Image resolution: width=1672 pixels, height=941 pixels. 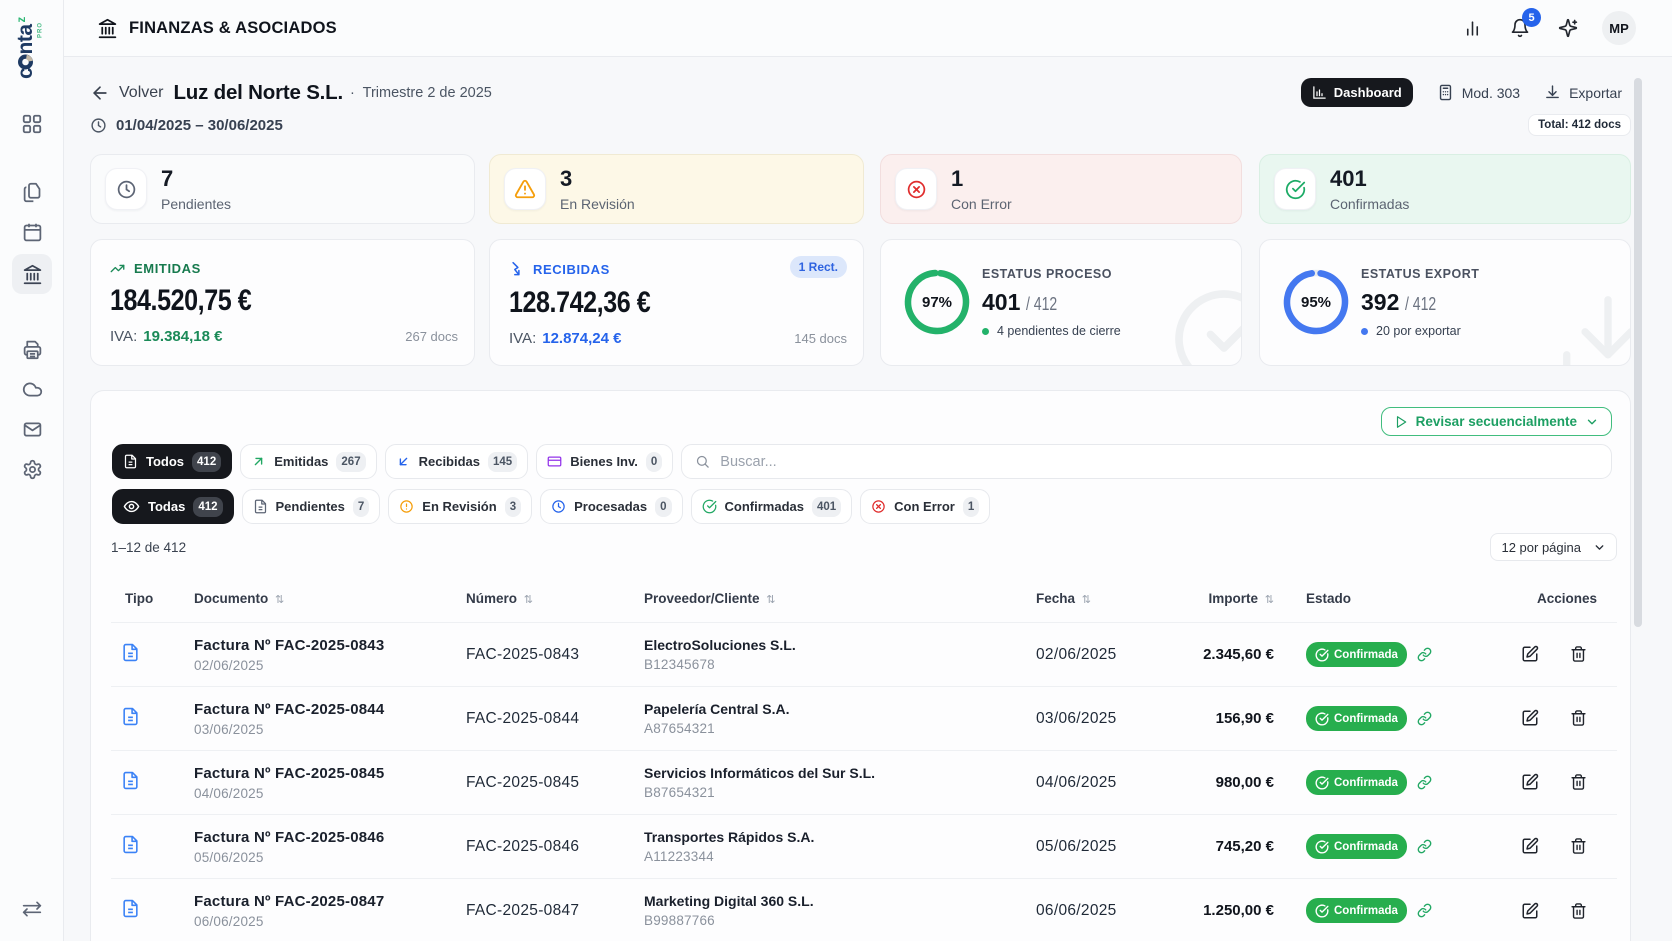 I want to click on svg-text: z, so click(x=22, y=20).